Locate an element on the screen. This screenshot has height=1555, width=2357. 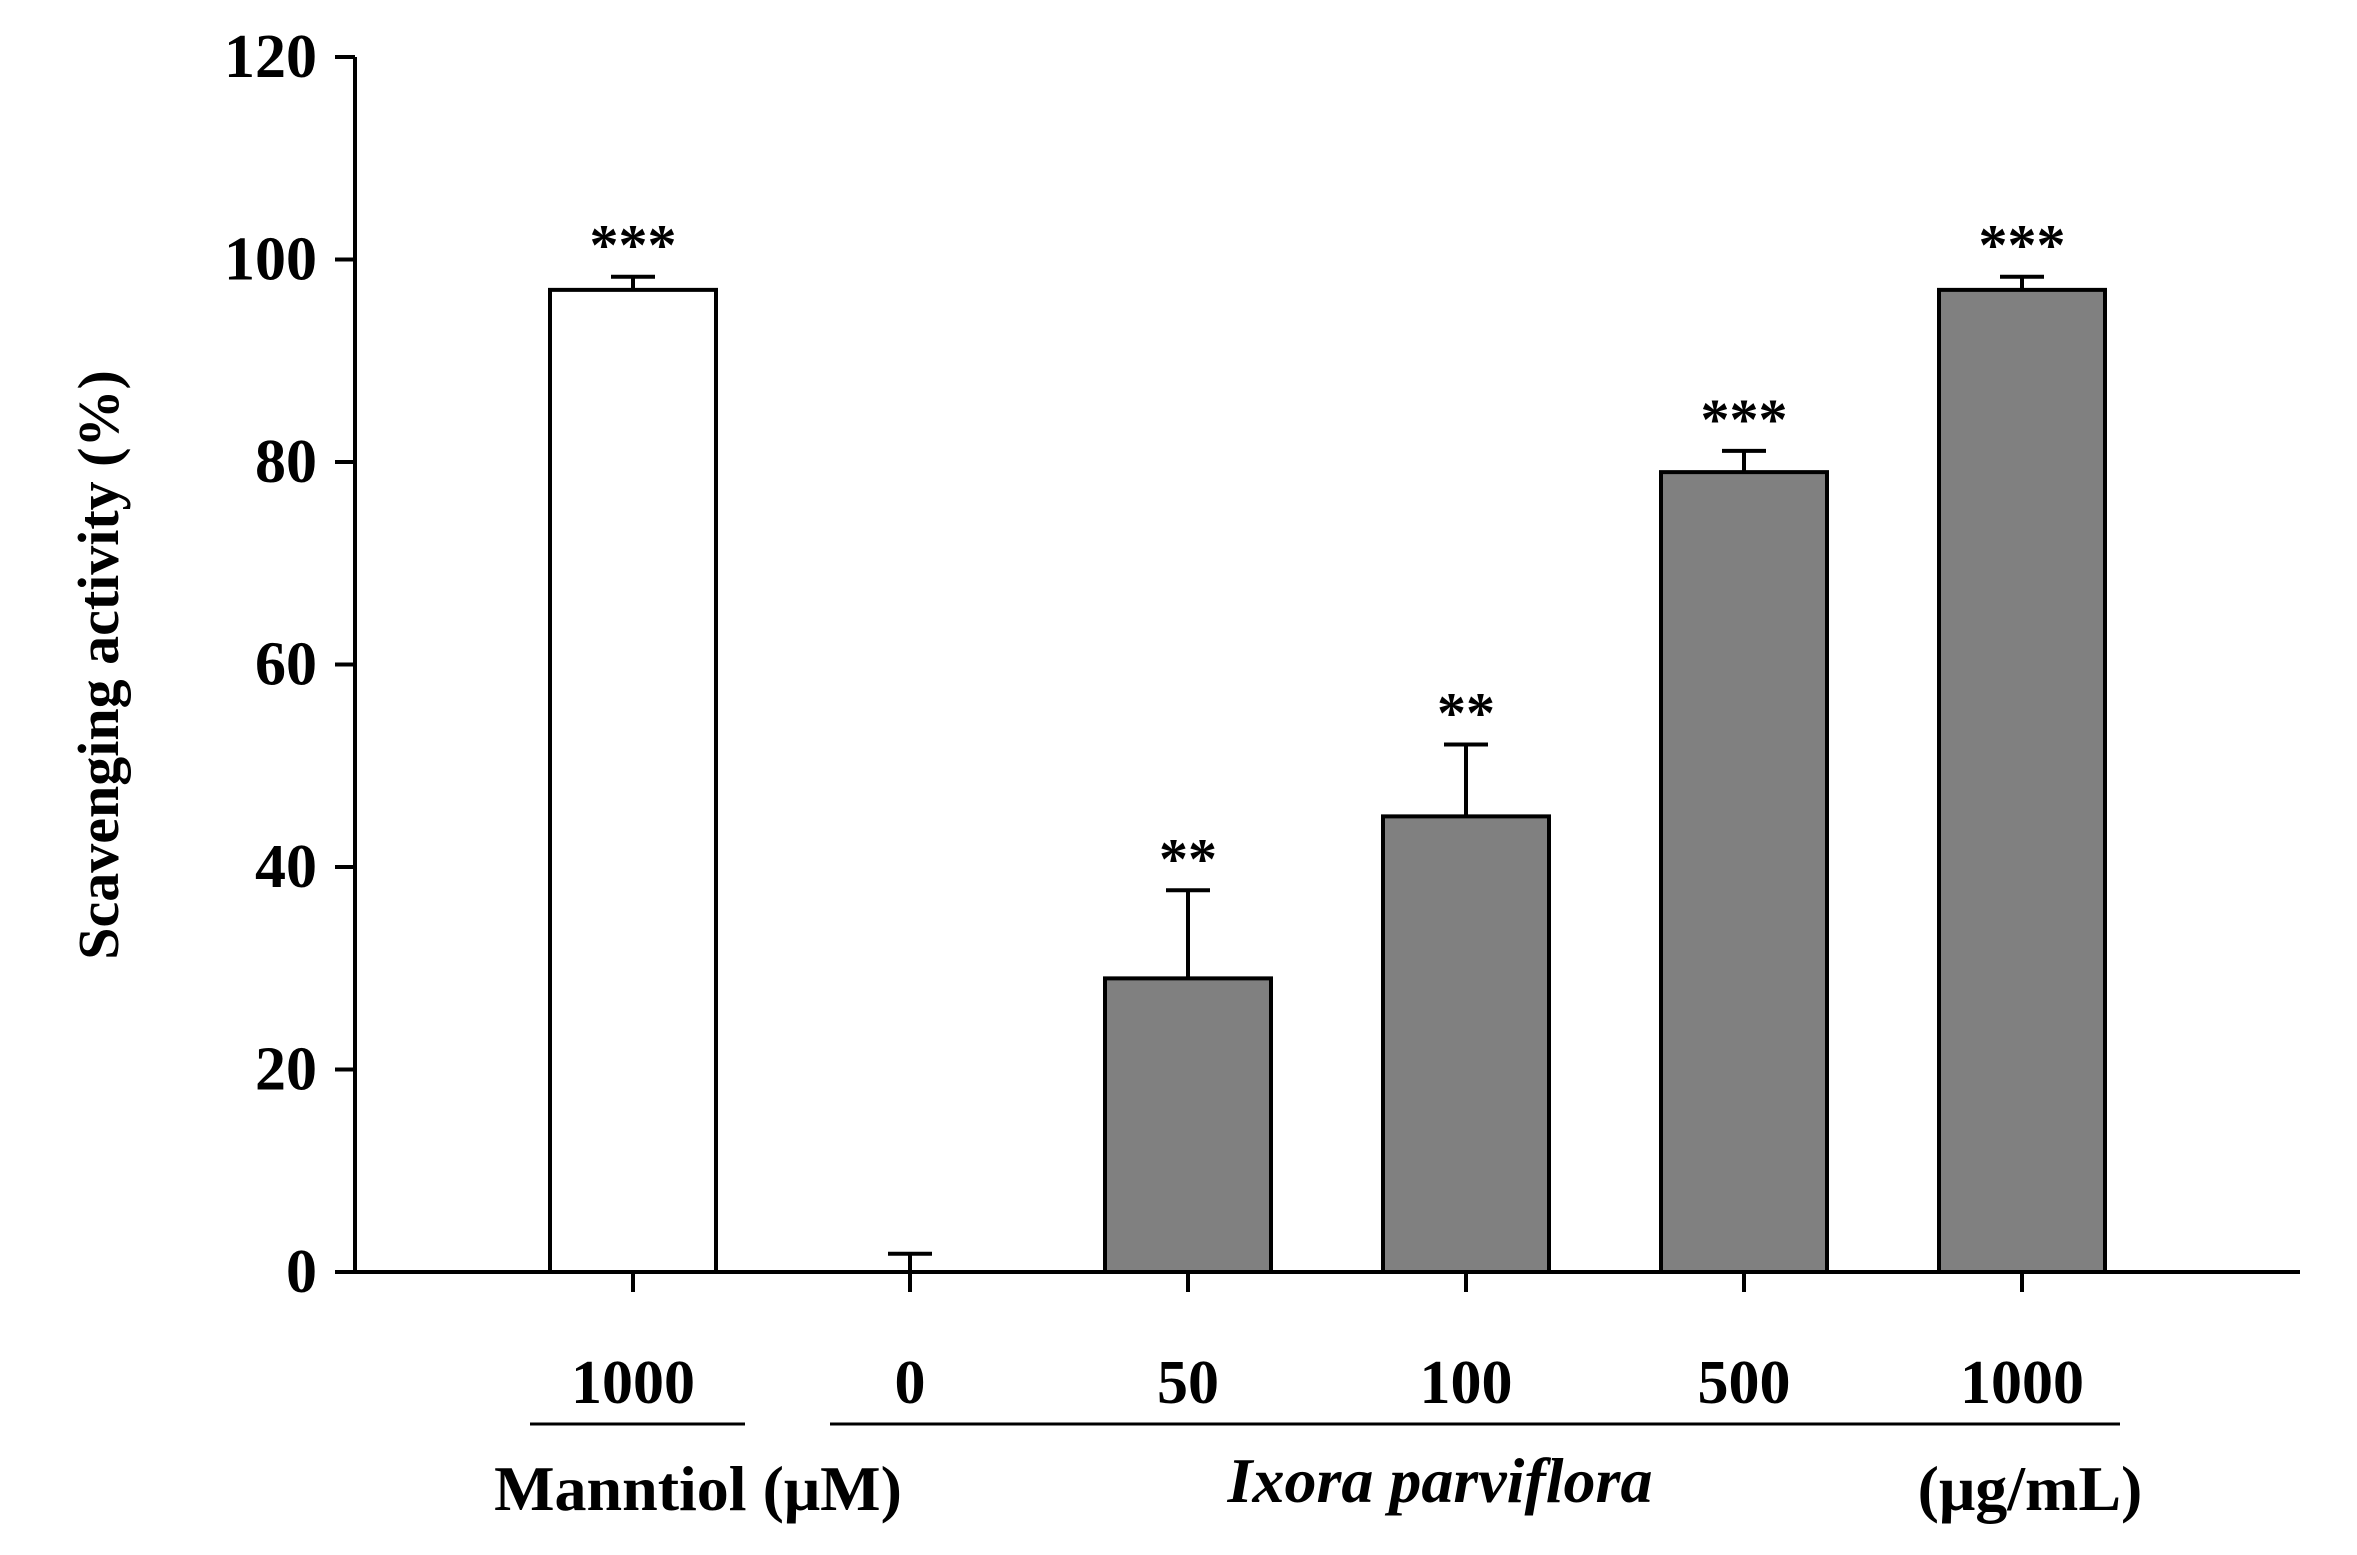
group-label-ixora: Ixora parviflora is located at coordinates (1440, 1480).